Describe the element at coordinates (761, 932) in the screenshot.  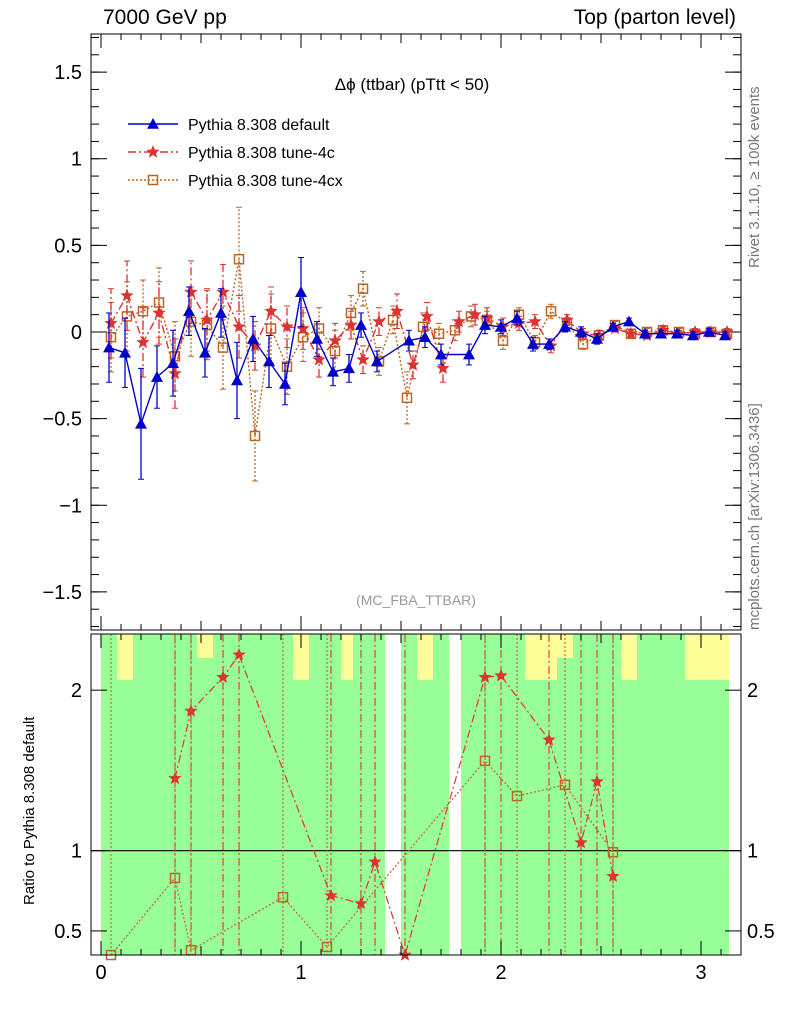
I see `y-tick-label-right: 0.5` at that location.